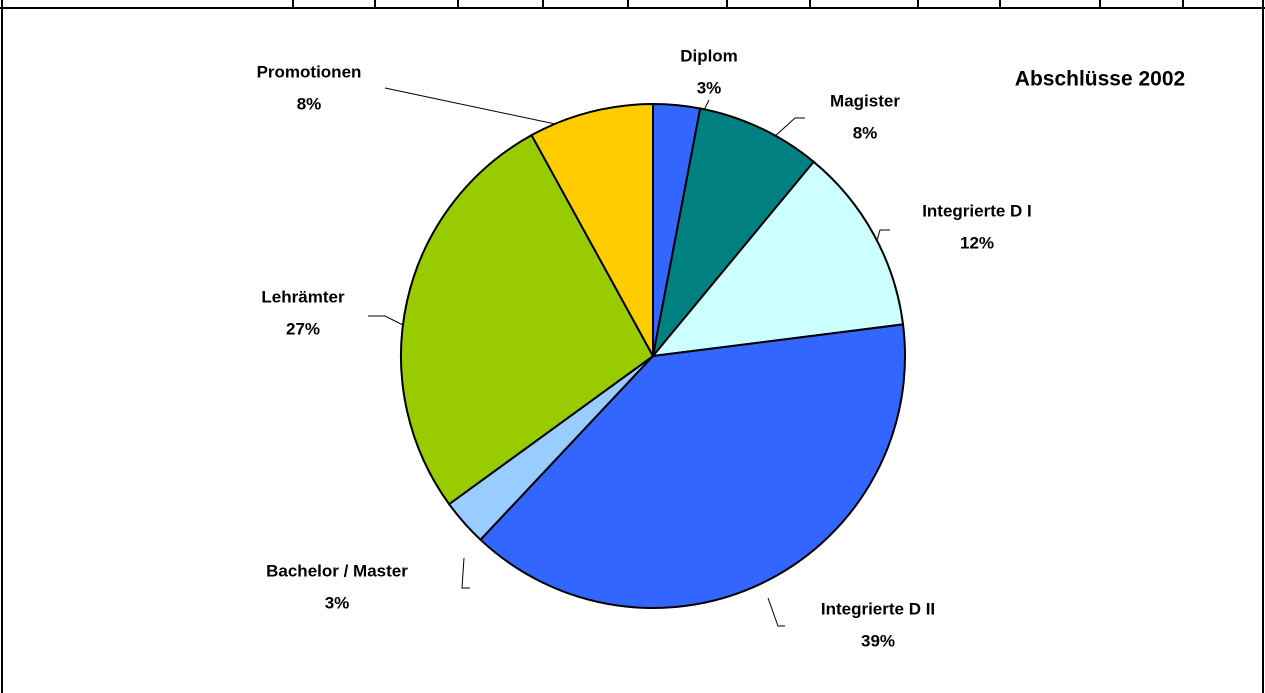 The image size is (1265, 693). What do you see at coordinates (878, 608) in the screenshot?
I see `slice-name: Integrierte D II` at bounding box center [878, 608].